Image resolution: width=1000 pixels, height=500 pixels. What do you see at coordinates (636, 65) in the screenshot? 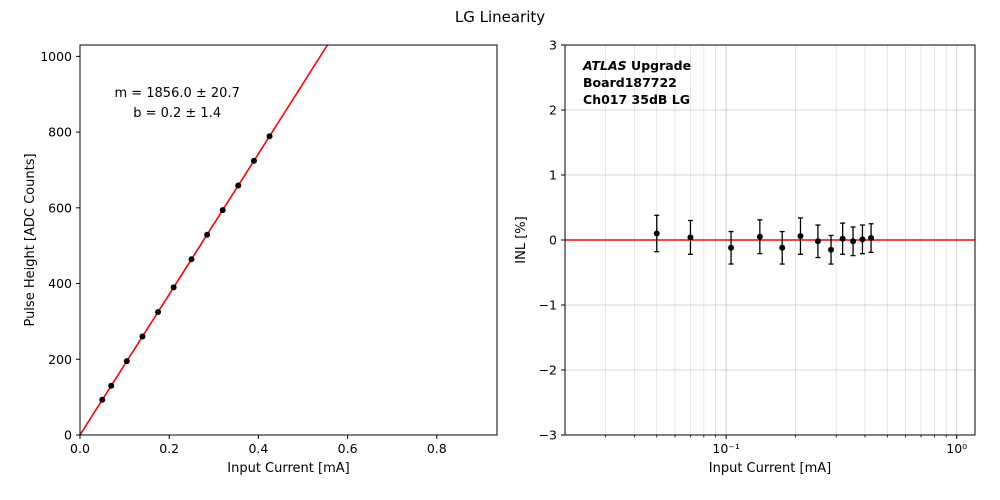
I see `annotation-line: ATLAS Upgrade` at bounding box center [636, 65].